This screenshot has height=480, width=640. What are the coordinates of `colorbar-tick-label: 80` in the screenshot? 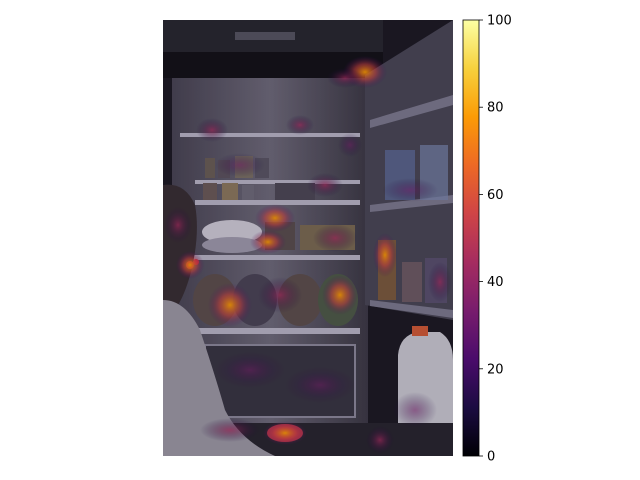 It's located at (495, 108).